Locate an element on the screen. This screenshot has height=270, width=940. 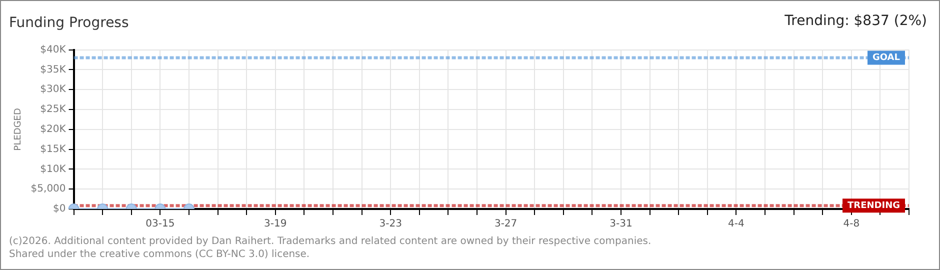
y-axis-title: PLEDGED is located at coordinates (19, 129).